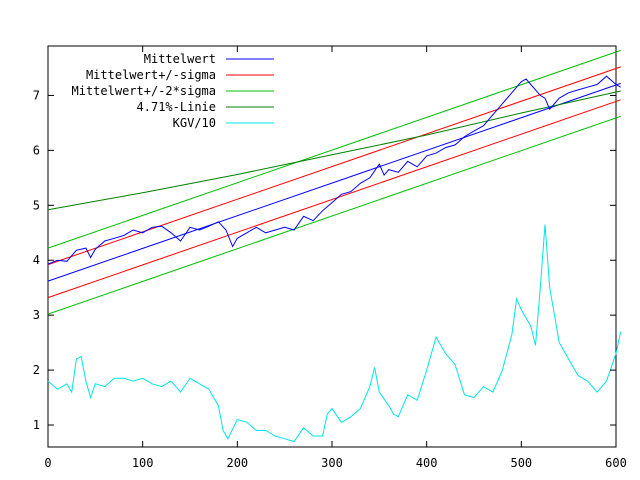 This screenshot has width=640, height=480. What do you see at coordinates (151, 75) in the screenshot?
I see `legend-label-mittelwert-sigma: Mittelwert+/-sigma` at bounding box center [151, 75].